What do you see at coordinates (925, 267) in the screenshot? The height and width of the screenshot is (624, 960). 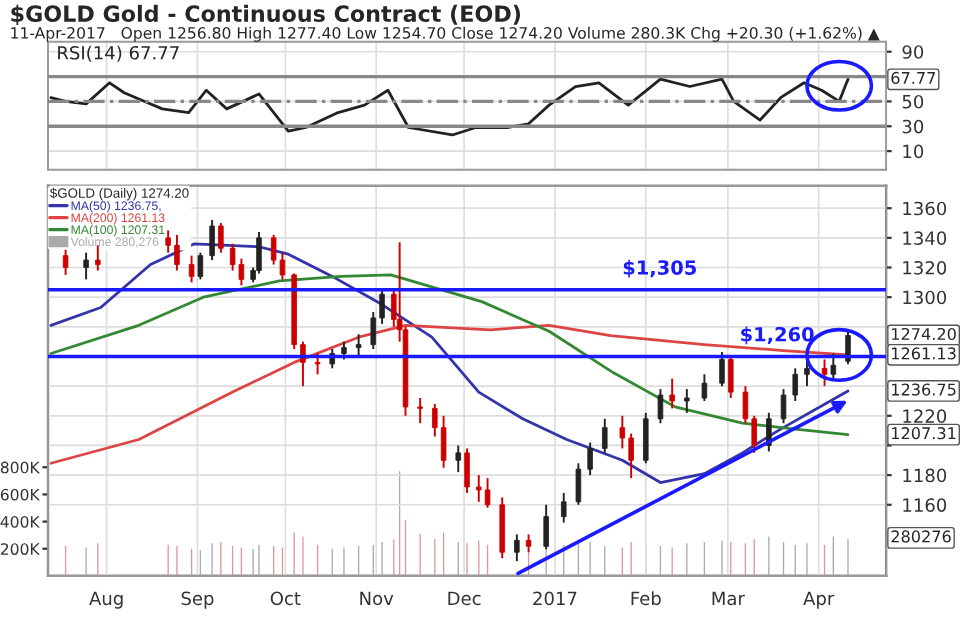 I see `y-tick-label: 1320` at bounding box center [925, 267].